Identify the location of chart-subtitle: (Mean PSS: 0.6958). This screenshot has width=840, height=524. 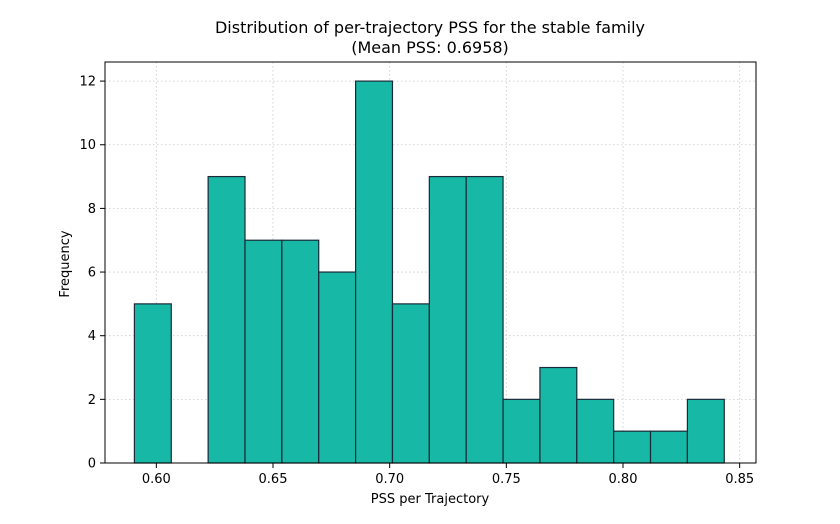
(430, 47).